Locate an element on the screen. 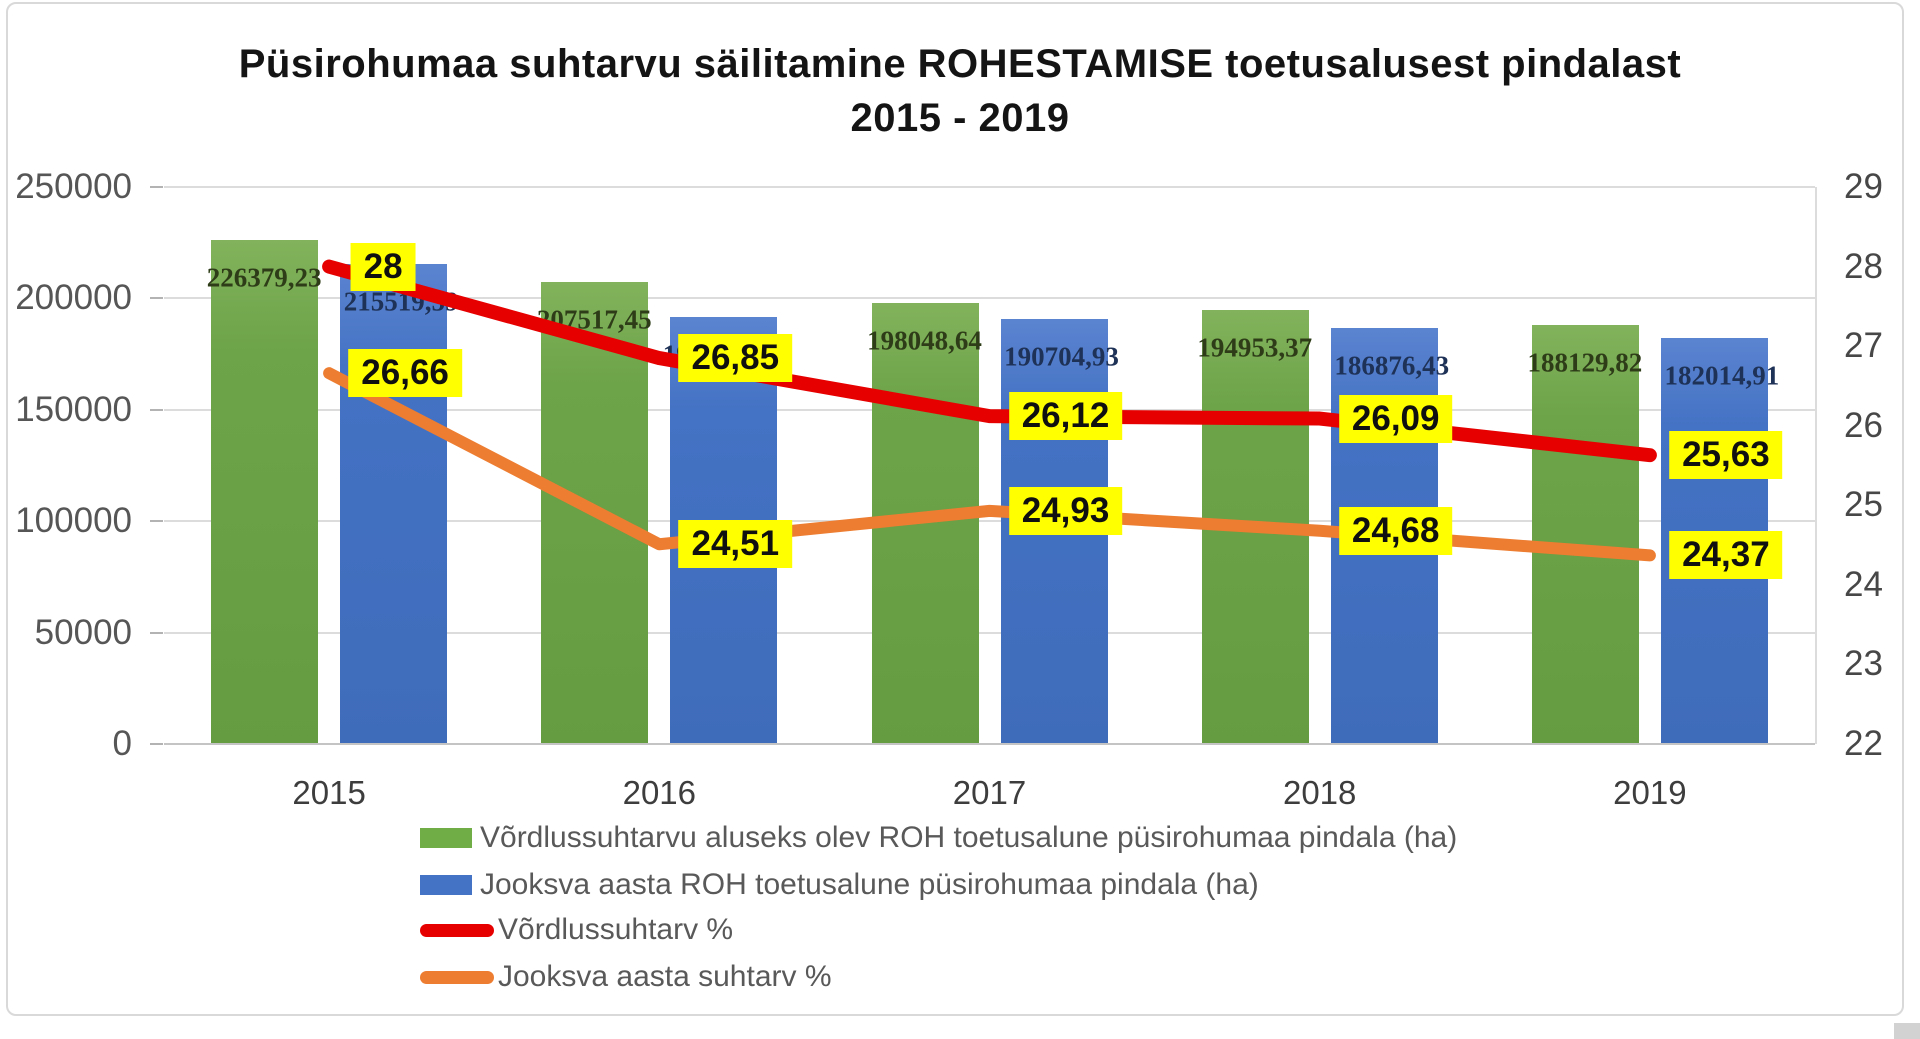 This screenshot has height=1039, width=1920. y-axis-right-tick: 22 is located at coordinates (1863, 743).